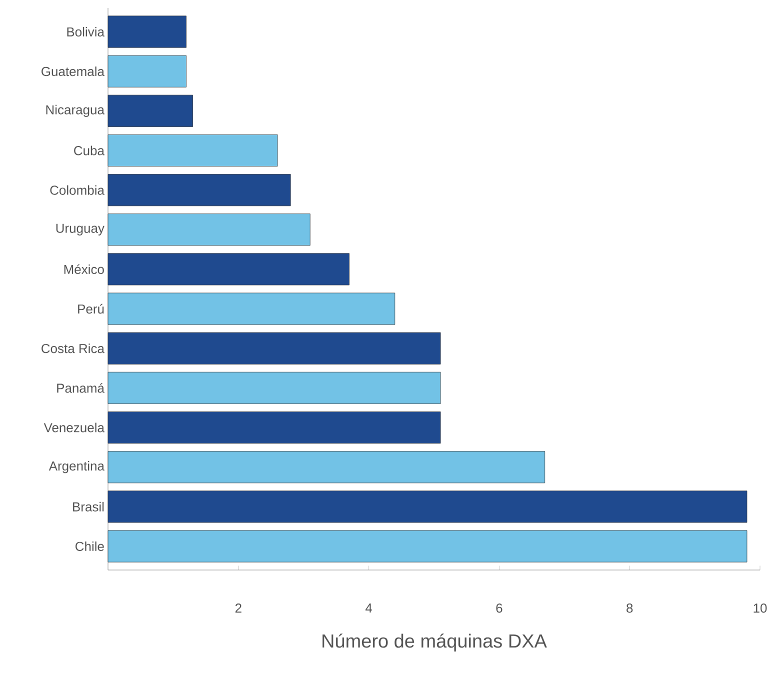 This screenshot has width=772, height=677. Describe the element at coordinates (89, 151) in the screenshot. I see `y-tick-label: Cuba` at that location.